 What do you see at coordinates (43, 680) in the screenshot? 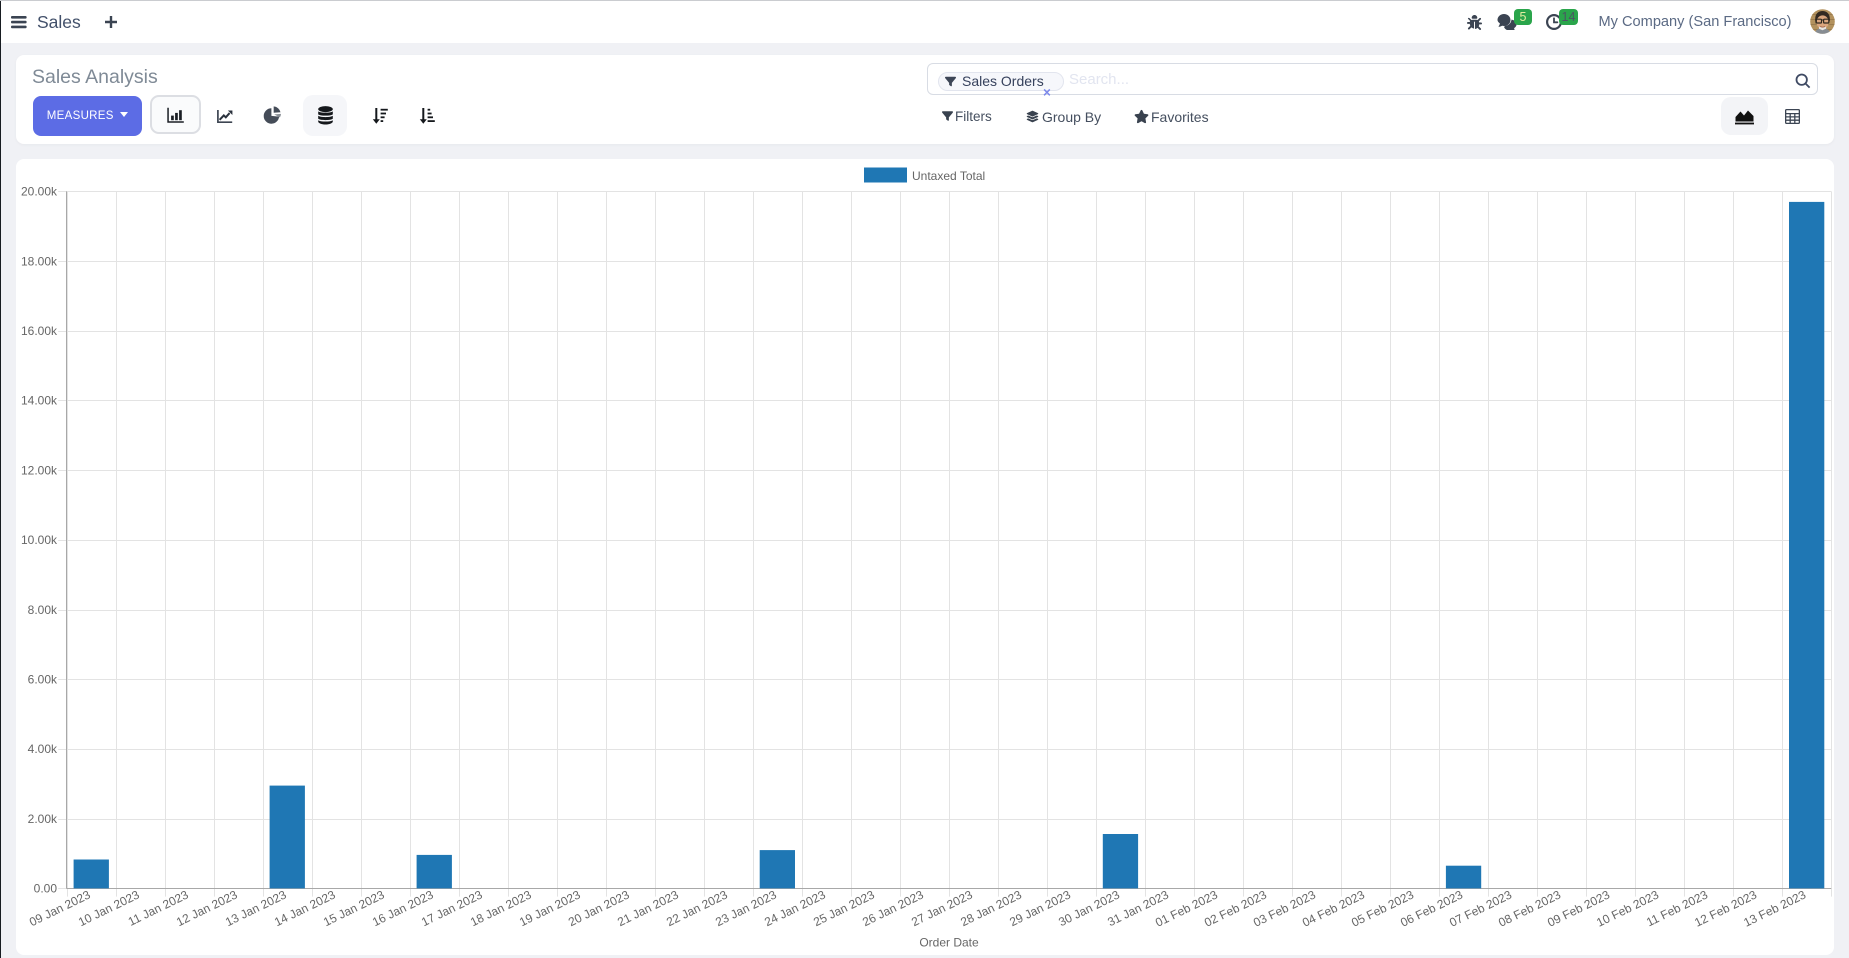
I see `svg-text: 6.00k` at bounding box center [43, 680].